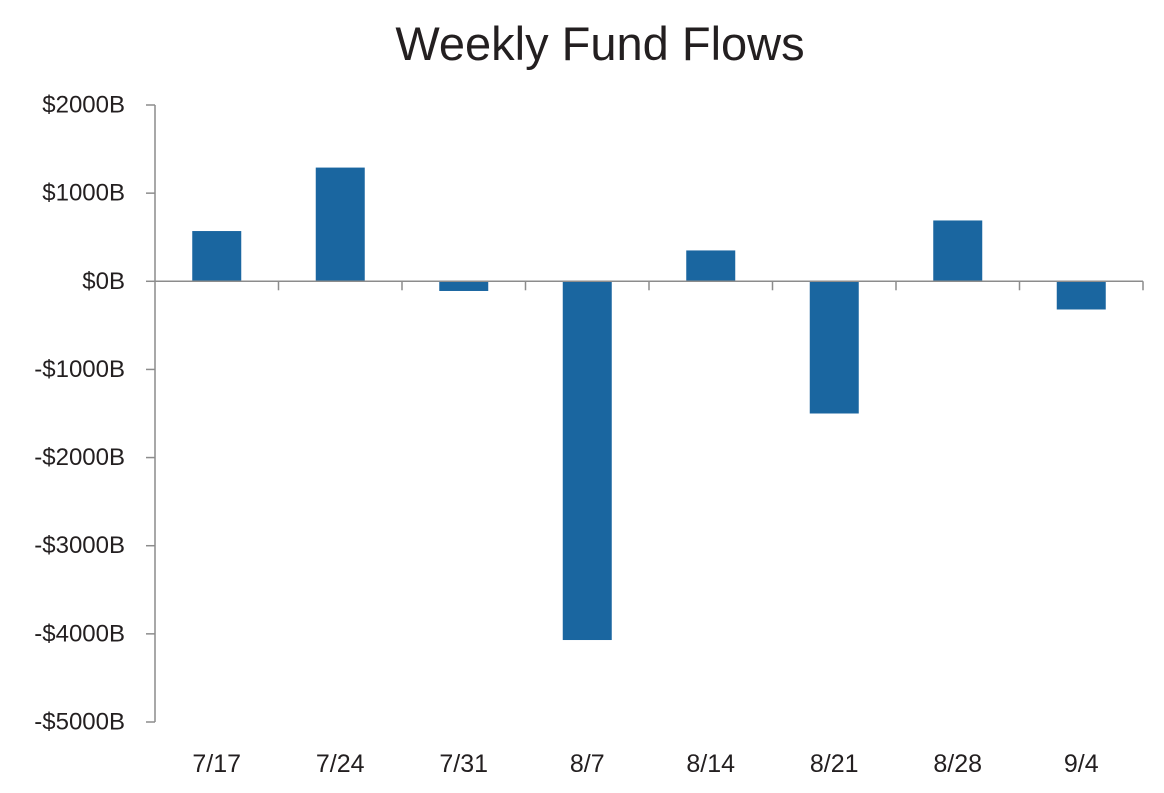 The image size is (1164, 793). What do you see at coordinates (216, 764) in the screenshot?
I see `x-tick-label: 7/17` at bounding box center [216, 764].